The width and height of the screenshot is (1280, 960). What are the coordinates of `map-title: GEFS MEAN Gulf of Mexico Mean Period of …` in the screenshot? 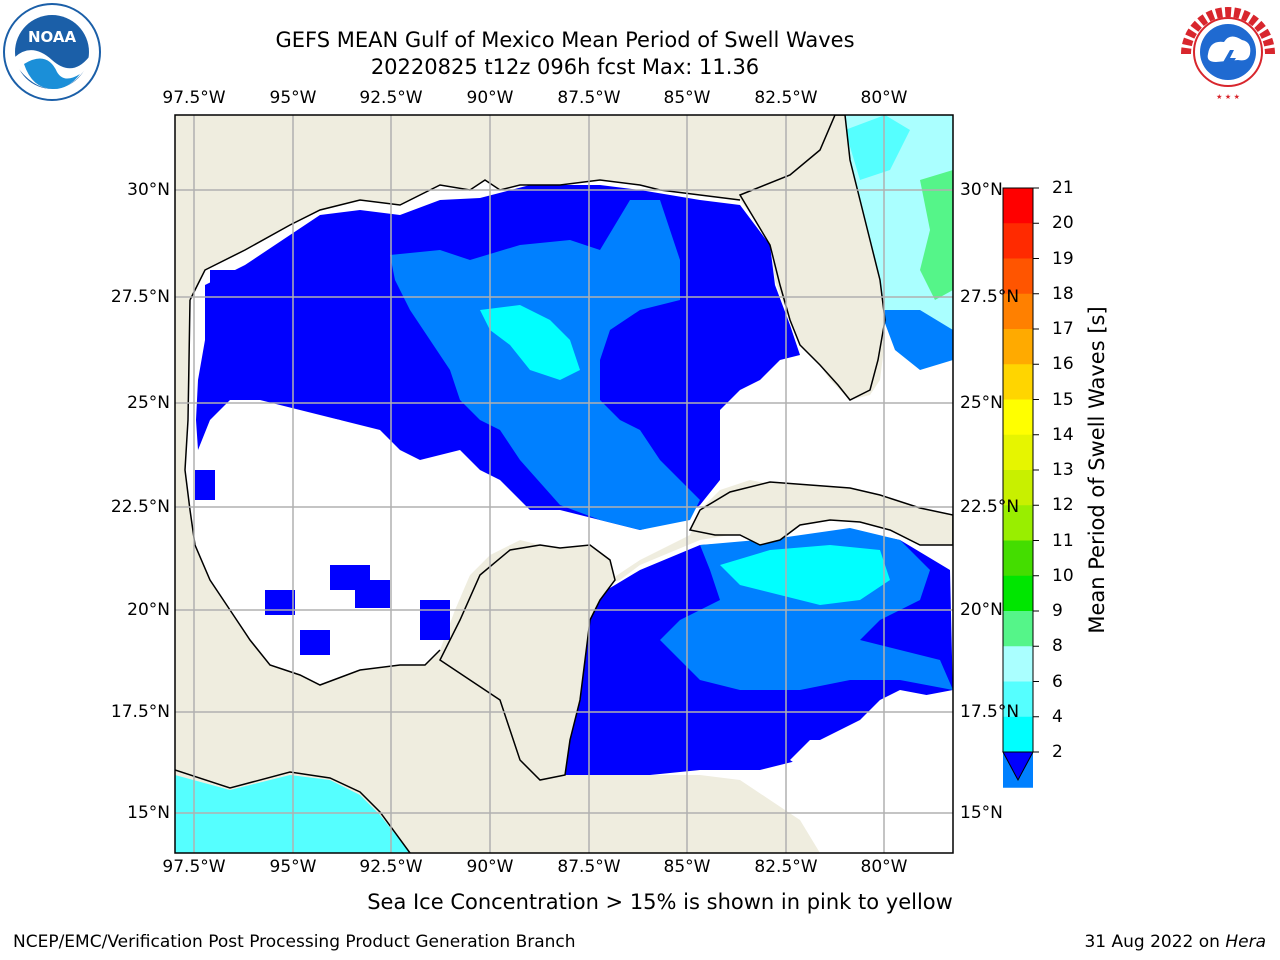 It's located at (565, 40).